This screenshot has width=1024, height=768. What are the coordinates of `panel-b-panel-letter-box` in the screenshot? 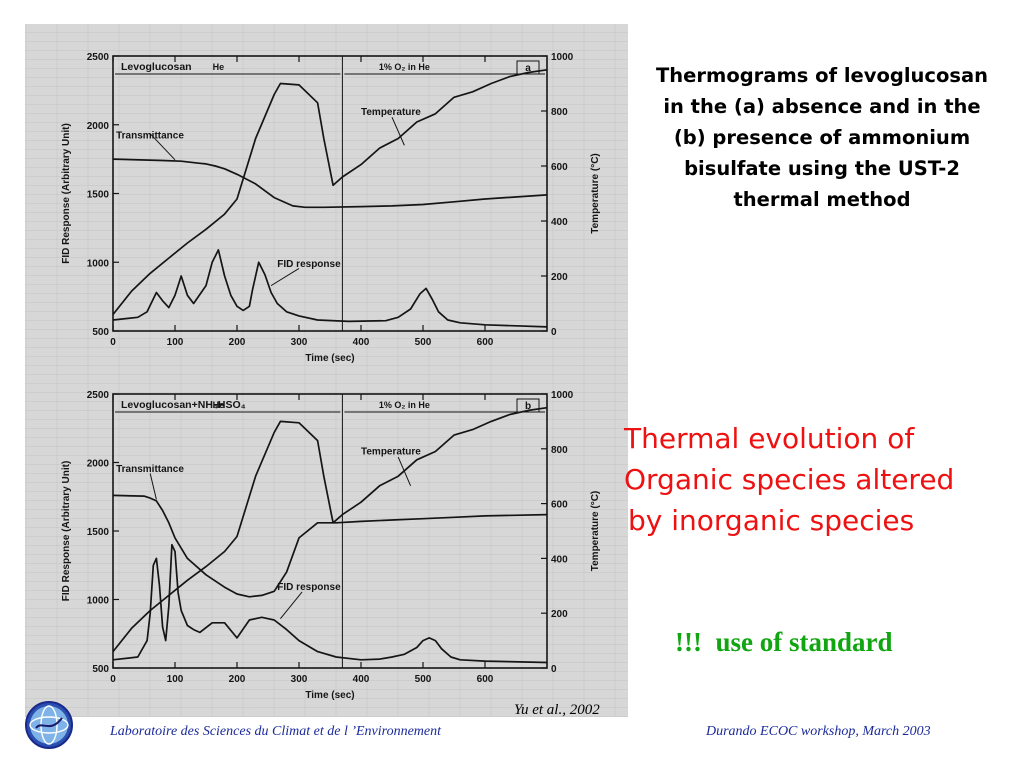 It's located at (528, 405).